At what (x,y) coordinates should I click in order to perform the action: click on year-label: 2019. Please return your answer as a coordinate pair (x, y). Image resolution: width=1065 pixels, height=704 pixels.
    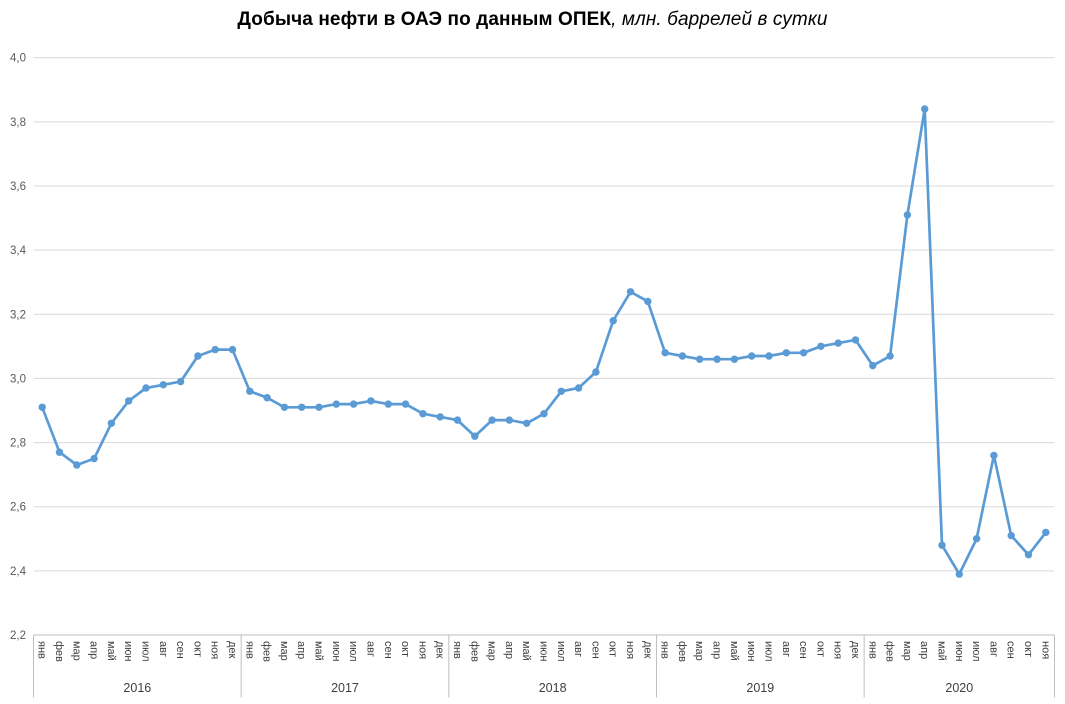
    Looking at the image, I should click on (760, 688).